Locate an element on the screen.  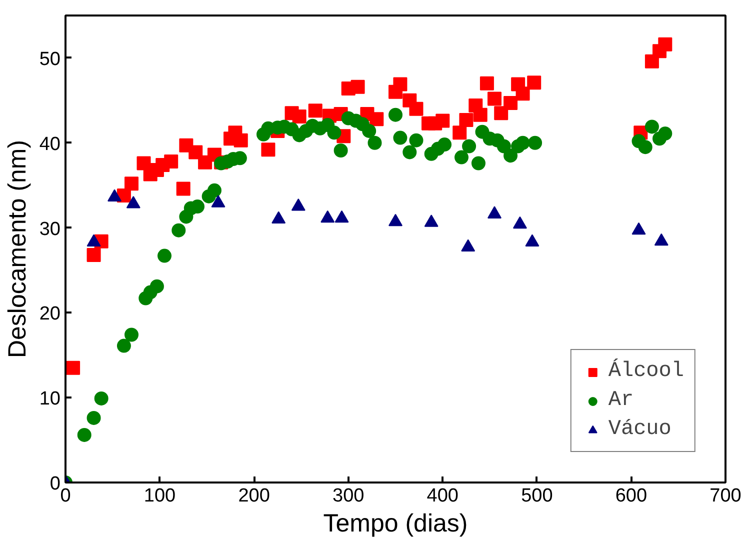
legend-label: Vácuo is located at coordinates (640, 429).